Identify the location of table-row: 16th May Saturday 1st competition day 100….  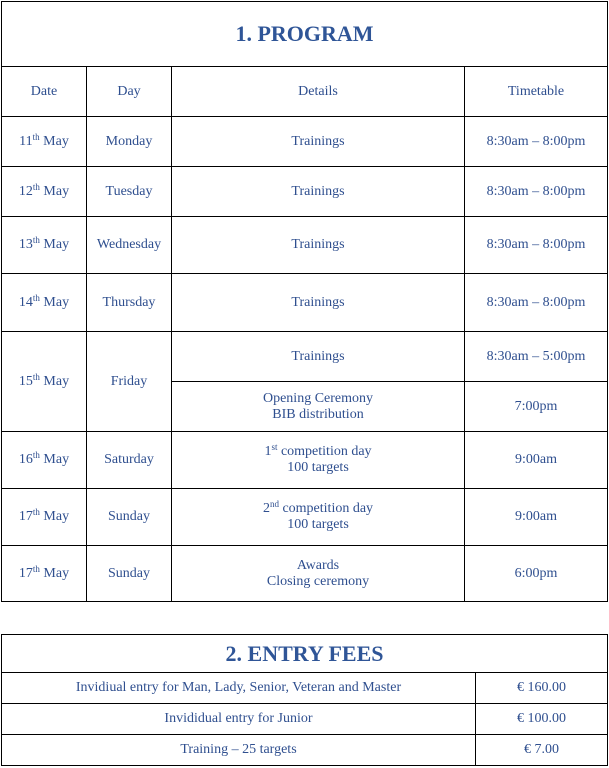
(305, 460).